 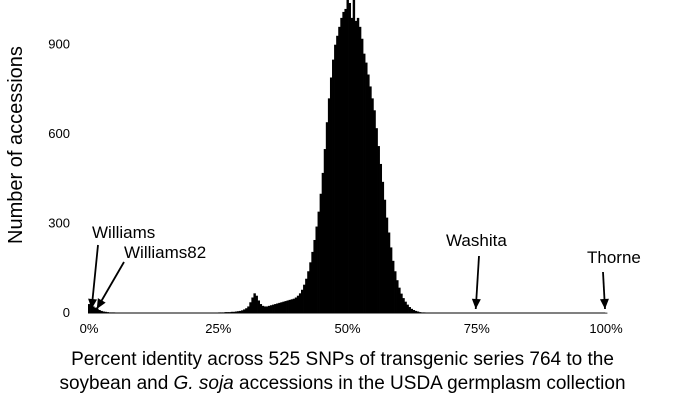 I want to click on x-tick-label: 50%, so click(x=347, y=328).